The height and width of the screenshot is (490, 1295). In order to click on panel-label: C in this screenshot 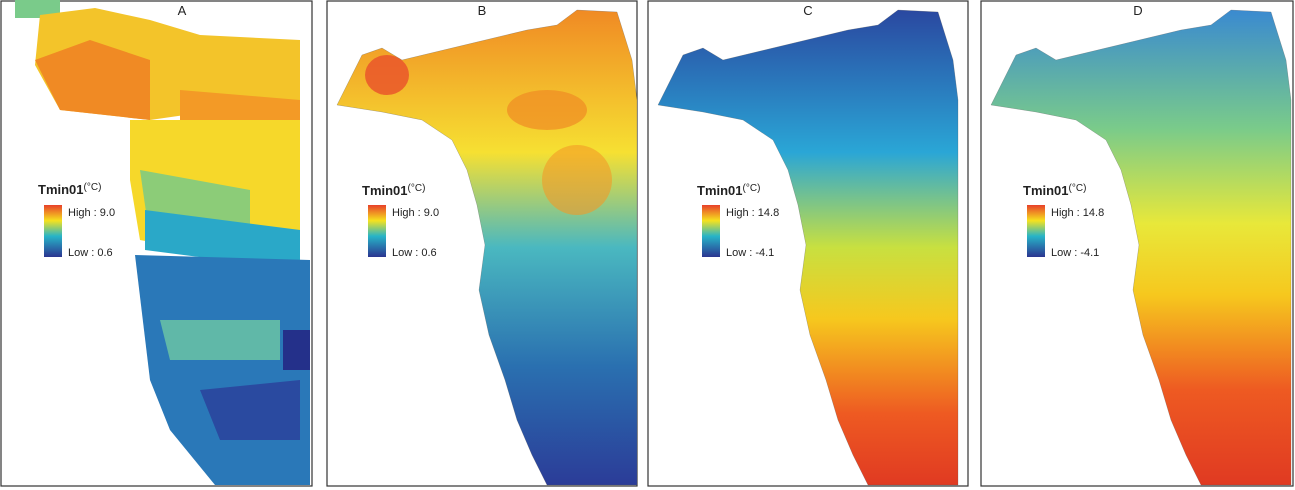, I will do `click(807, 10)`.